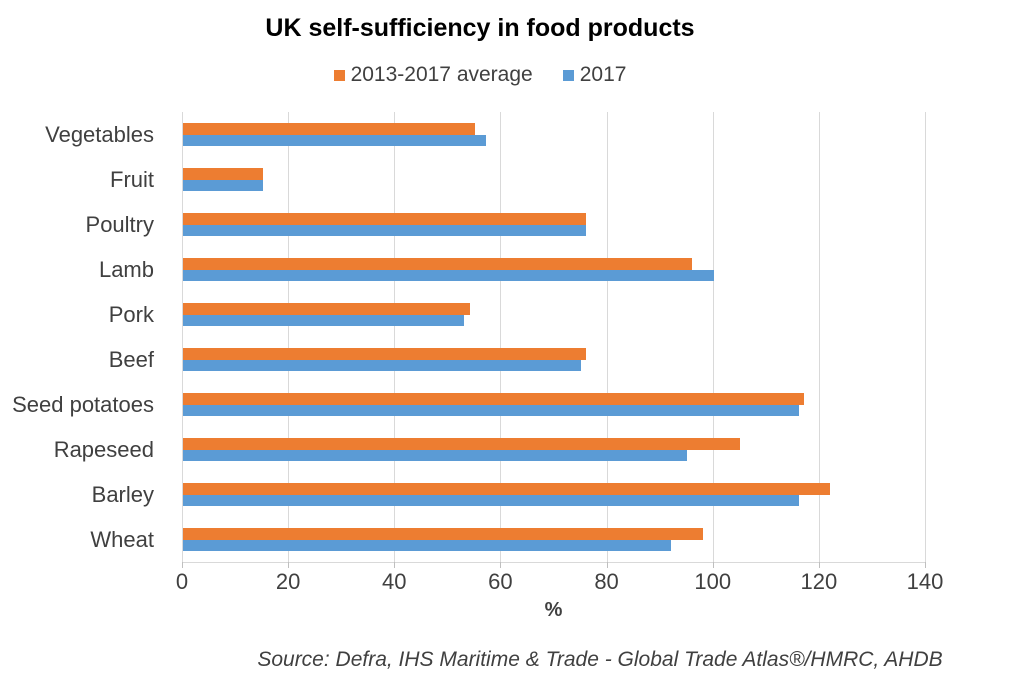 Image resolution: width=1014 pixels, height=693 pixels. Describe the element at coordinates (500, 581) in the screenshot. I see `tick-label-60: 60` at that location.